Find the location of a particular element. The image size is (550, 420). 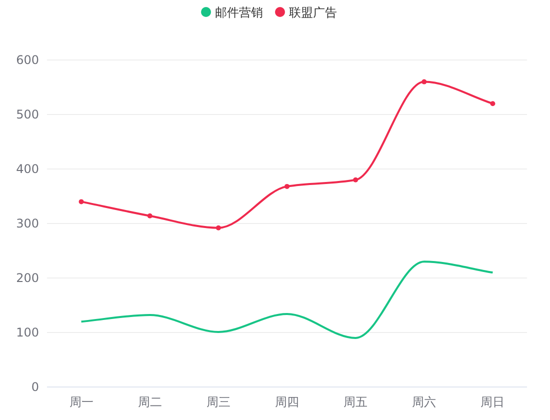

line-series is located at coordinates (287, 299).